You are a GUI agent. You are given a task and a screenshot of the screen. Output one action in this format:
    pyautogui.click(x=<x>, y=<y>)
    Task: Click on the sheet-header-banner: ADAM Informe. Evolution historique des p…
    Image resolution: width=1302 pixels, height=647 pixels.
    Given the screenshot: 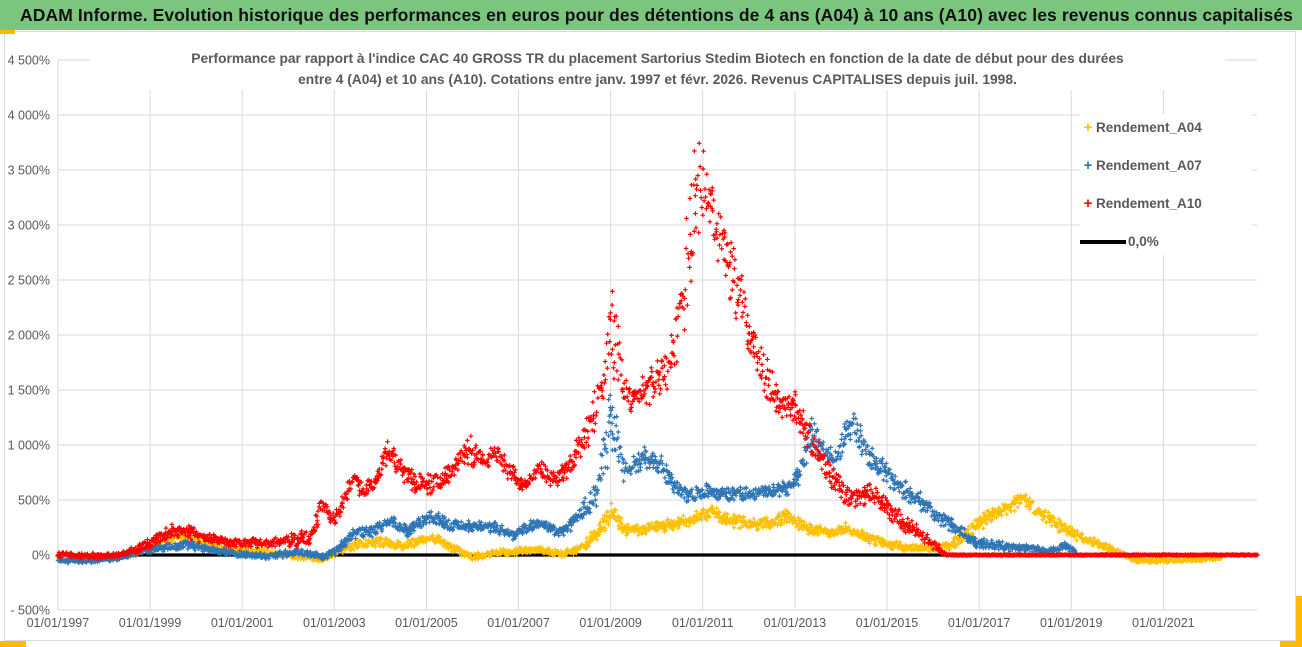 What is the action you would take?
    pyautogui.click(x=651, y=15)
    